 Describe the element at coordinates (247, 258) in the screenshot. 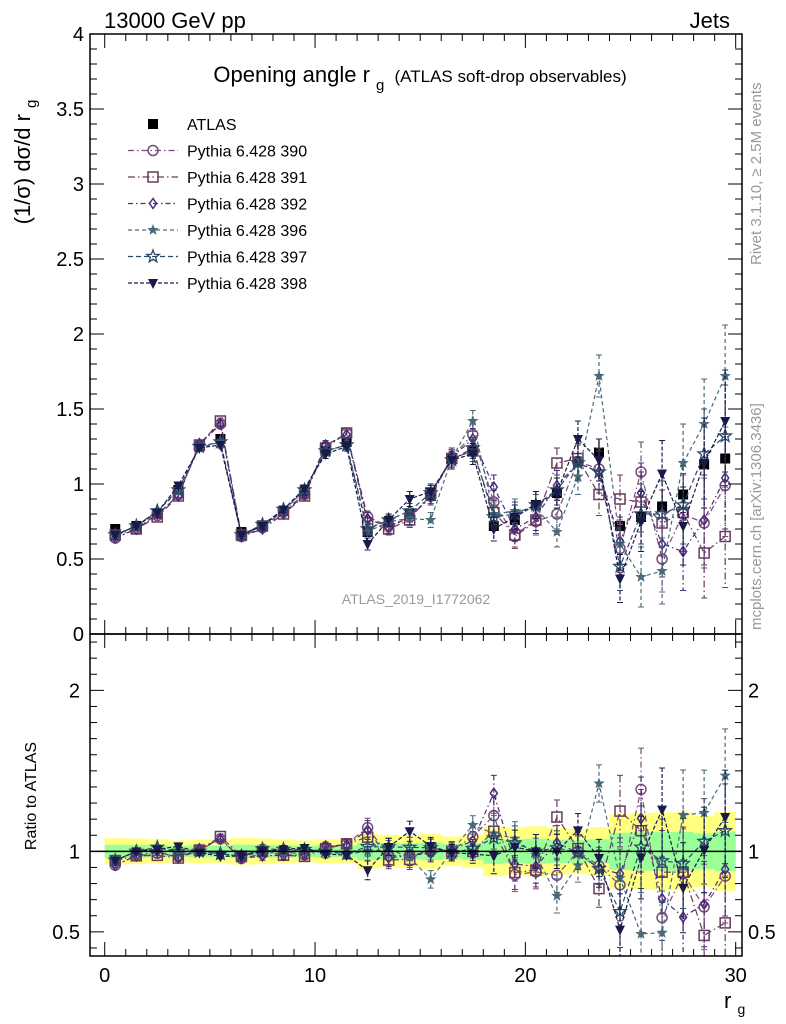

I see `legend-label: Pythia 6.428 397` at that location.